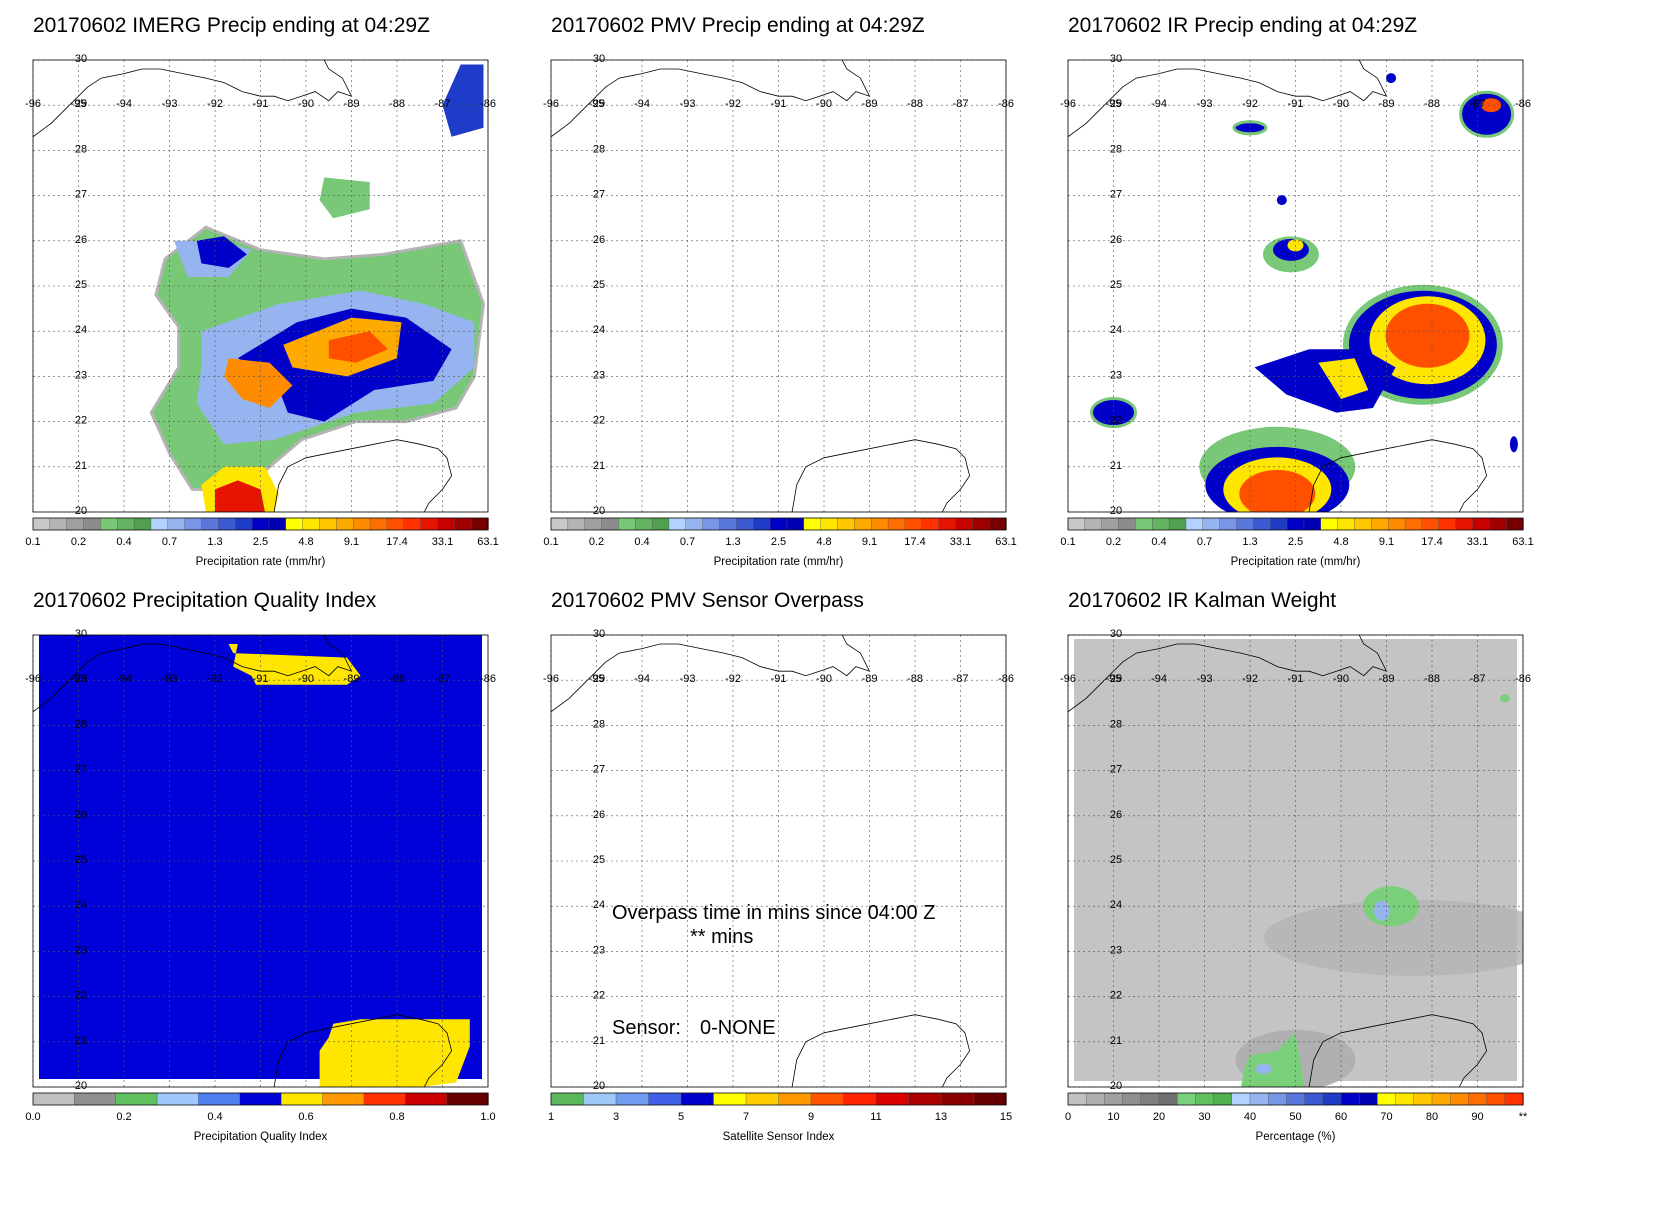 This screenshot has height=1212, width=1653. Describe the element at coordinates (1478, 679) in the screenshot. I see `lon-tick-label: -87` at that location.